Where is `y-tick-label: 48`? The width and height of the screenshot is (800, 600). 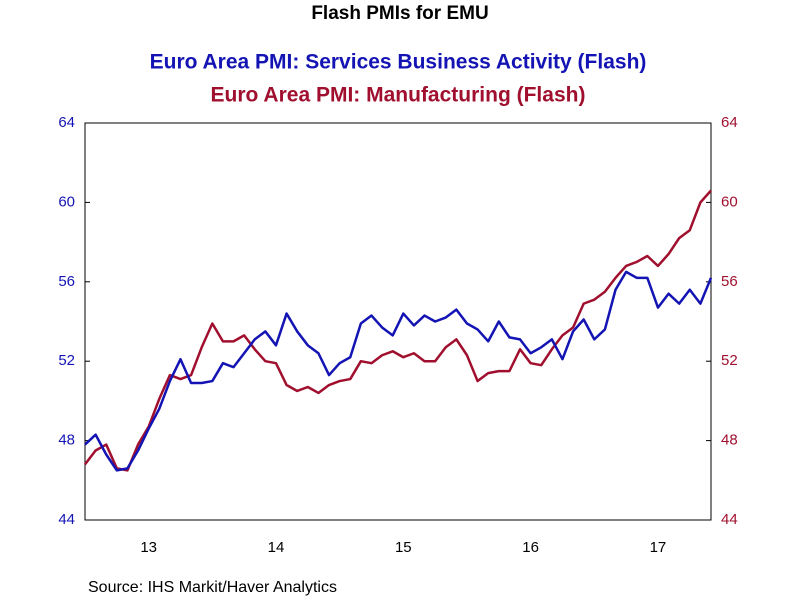
y-tick-label: 48 is located at coordinates (66, 440).